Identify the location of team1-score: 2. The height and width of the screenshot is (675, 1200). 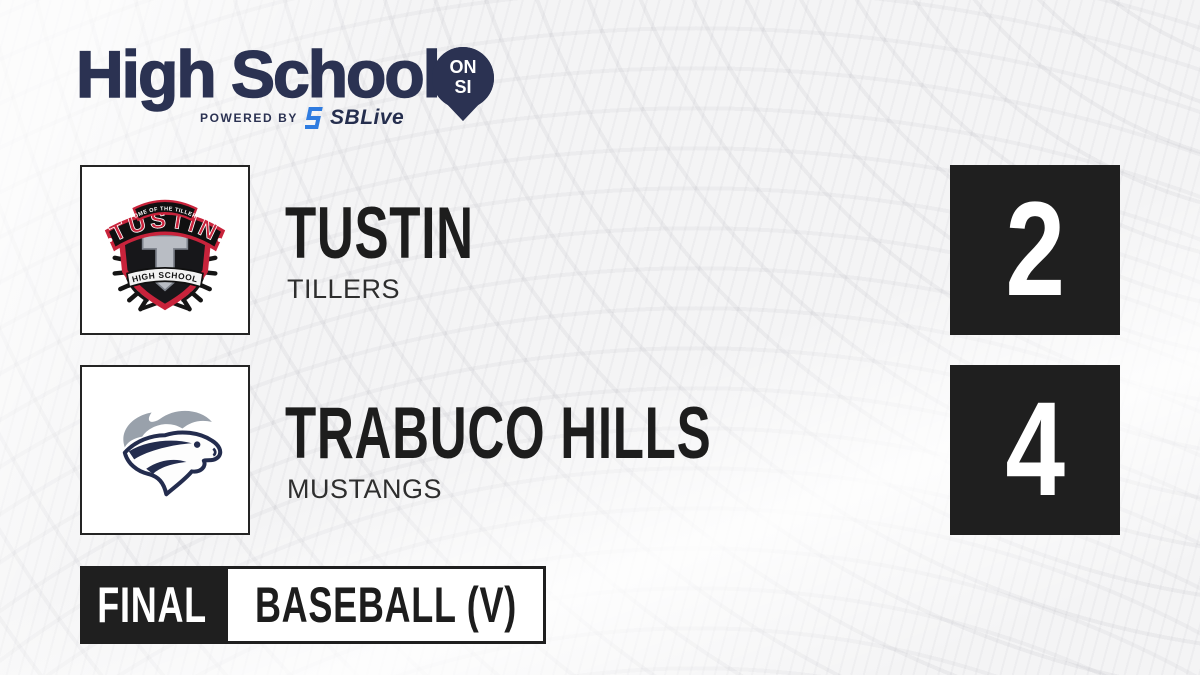
(1035, 249).